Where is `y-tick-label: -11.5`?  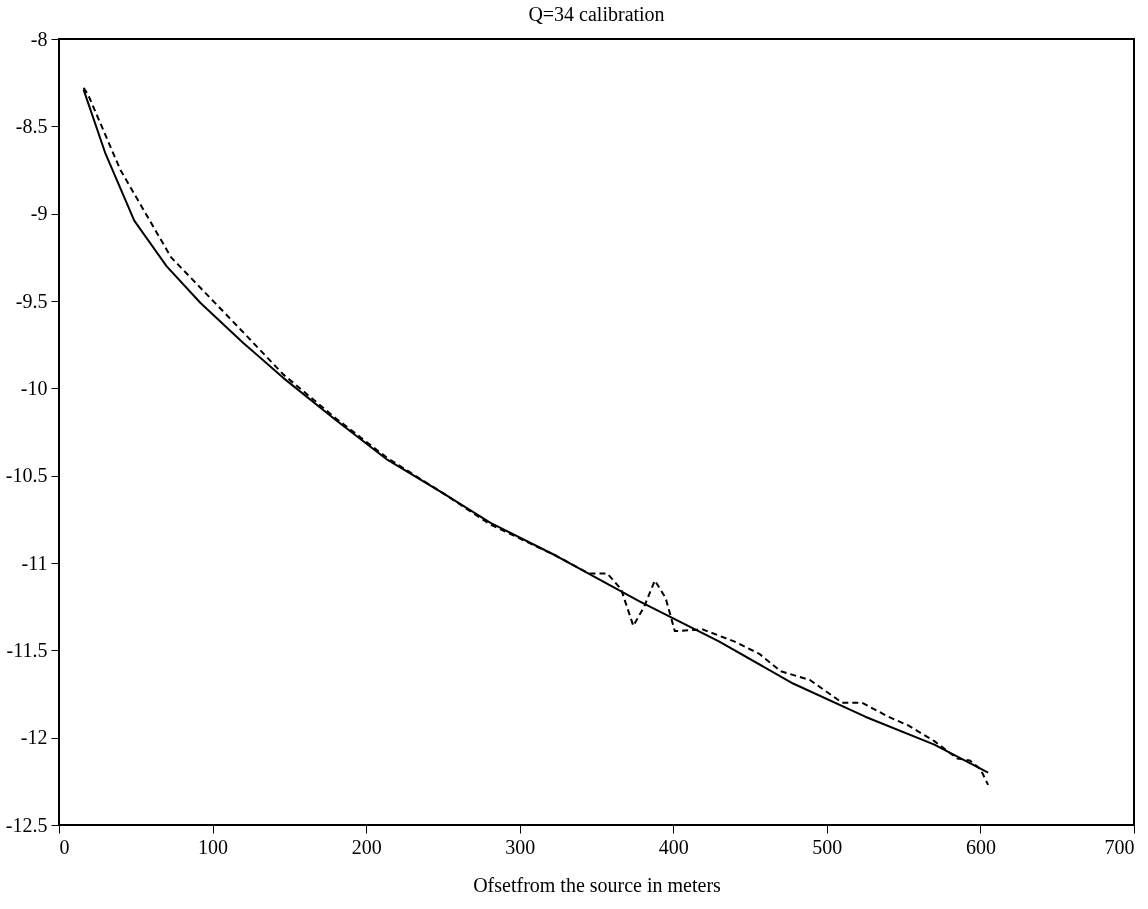 y-tick-label: -11.5 is located at coordinates (27, 649).